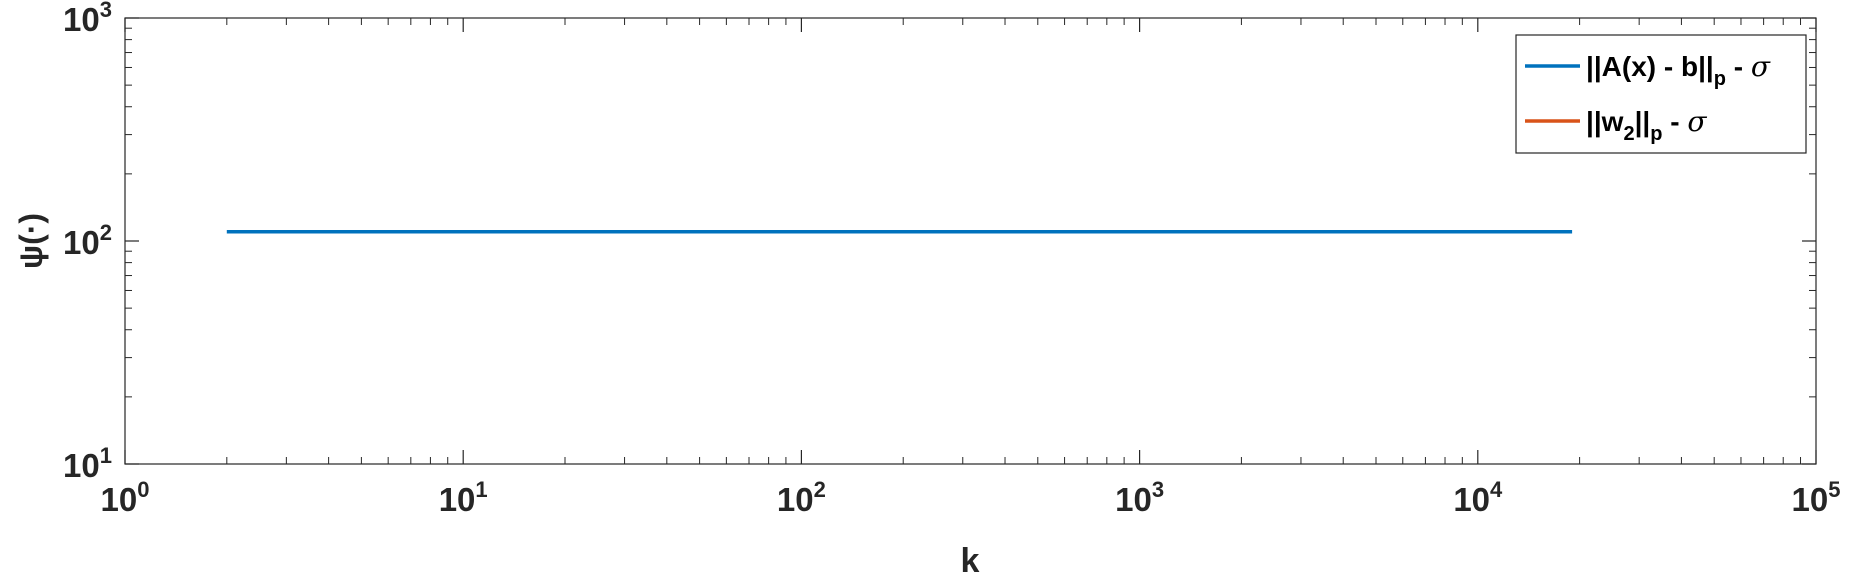 This screenshot has height=580, width=1850. I want to click on y-tick-labels: 10¹ 10² 10³, so click(87, 242).